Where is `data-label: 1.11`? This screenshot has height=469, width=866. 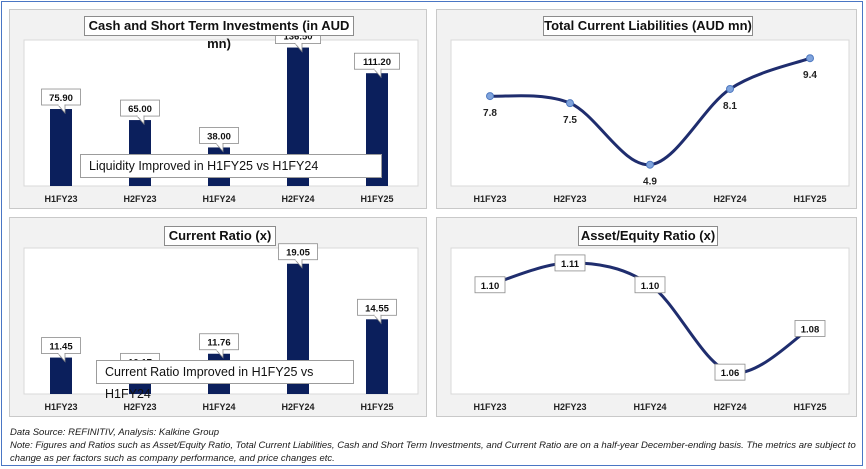 data-label: 1.11 is located at coordinates (570, 263).